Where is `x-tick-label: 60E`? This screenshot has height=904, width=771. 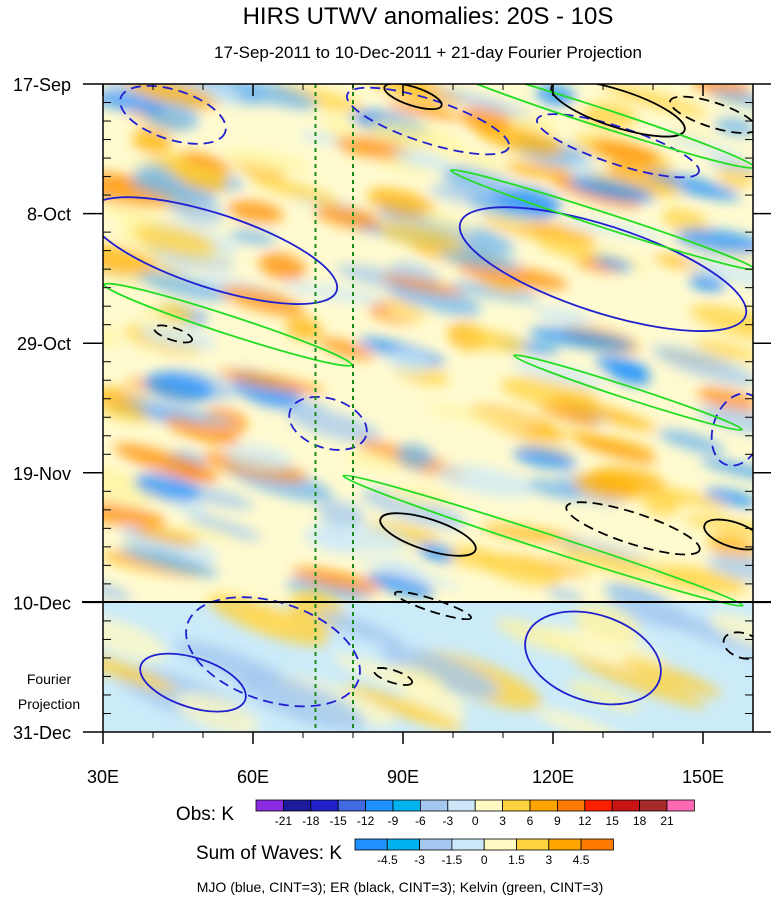 x-tick-label: 60E is located at coordinates (253, 777).